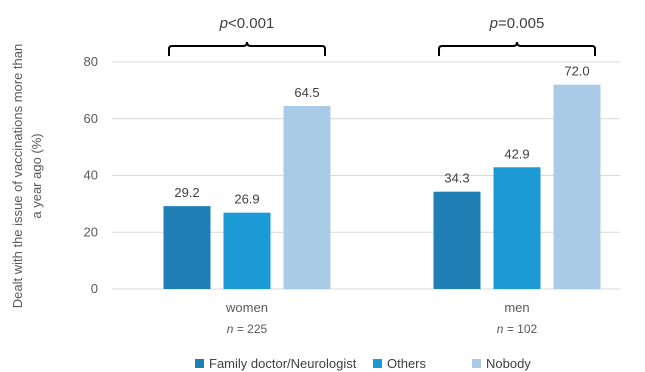 The height and width of the screenshot is (372, 645). Describe the element at coordinates (363, 363) in the screenshot. I see `legend: Family doctor/Neurologist Others Nobody` at that location.